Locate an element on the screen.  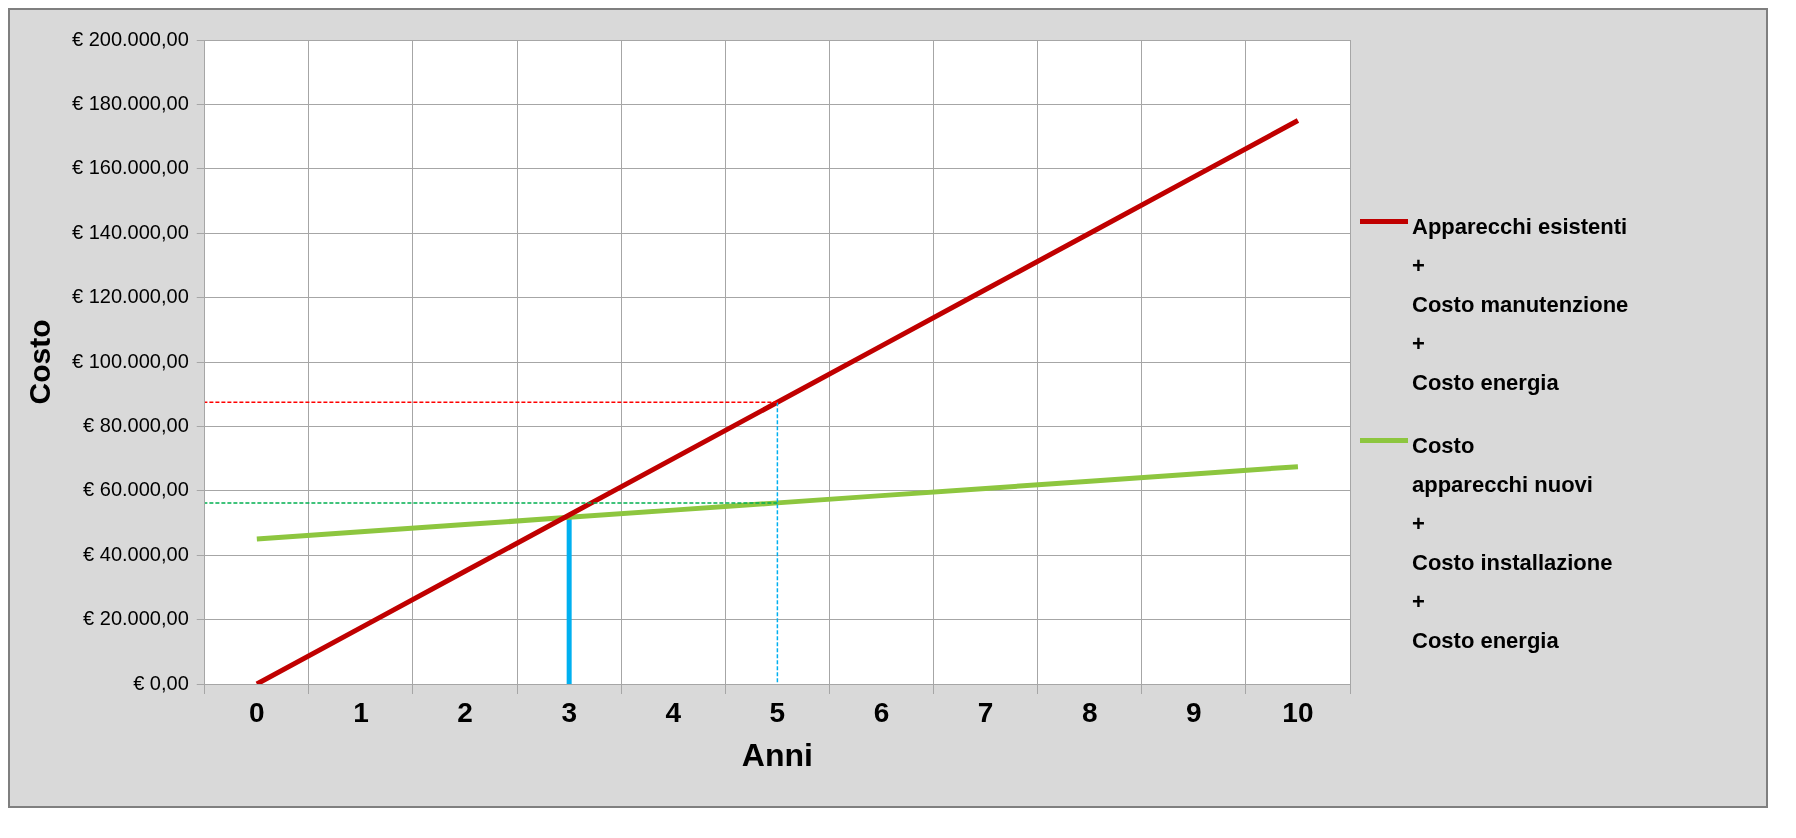
legend-label: Costo apparecchi nuovi + Costo installazione + Costo energia is located at coordinates (1512, 543).